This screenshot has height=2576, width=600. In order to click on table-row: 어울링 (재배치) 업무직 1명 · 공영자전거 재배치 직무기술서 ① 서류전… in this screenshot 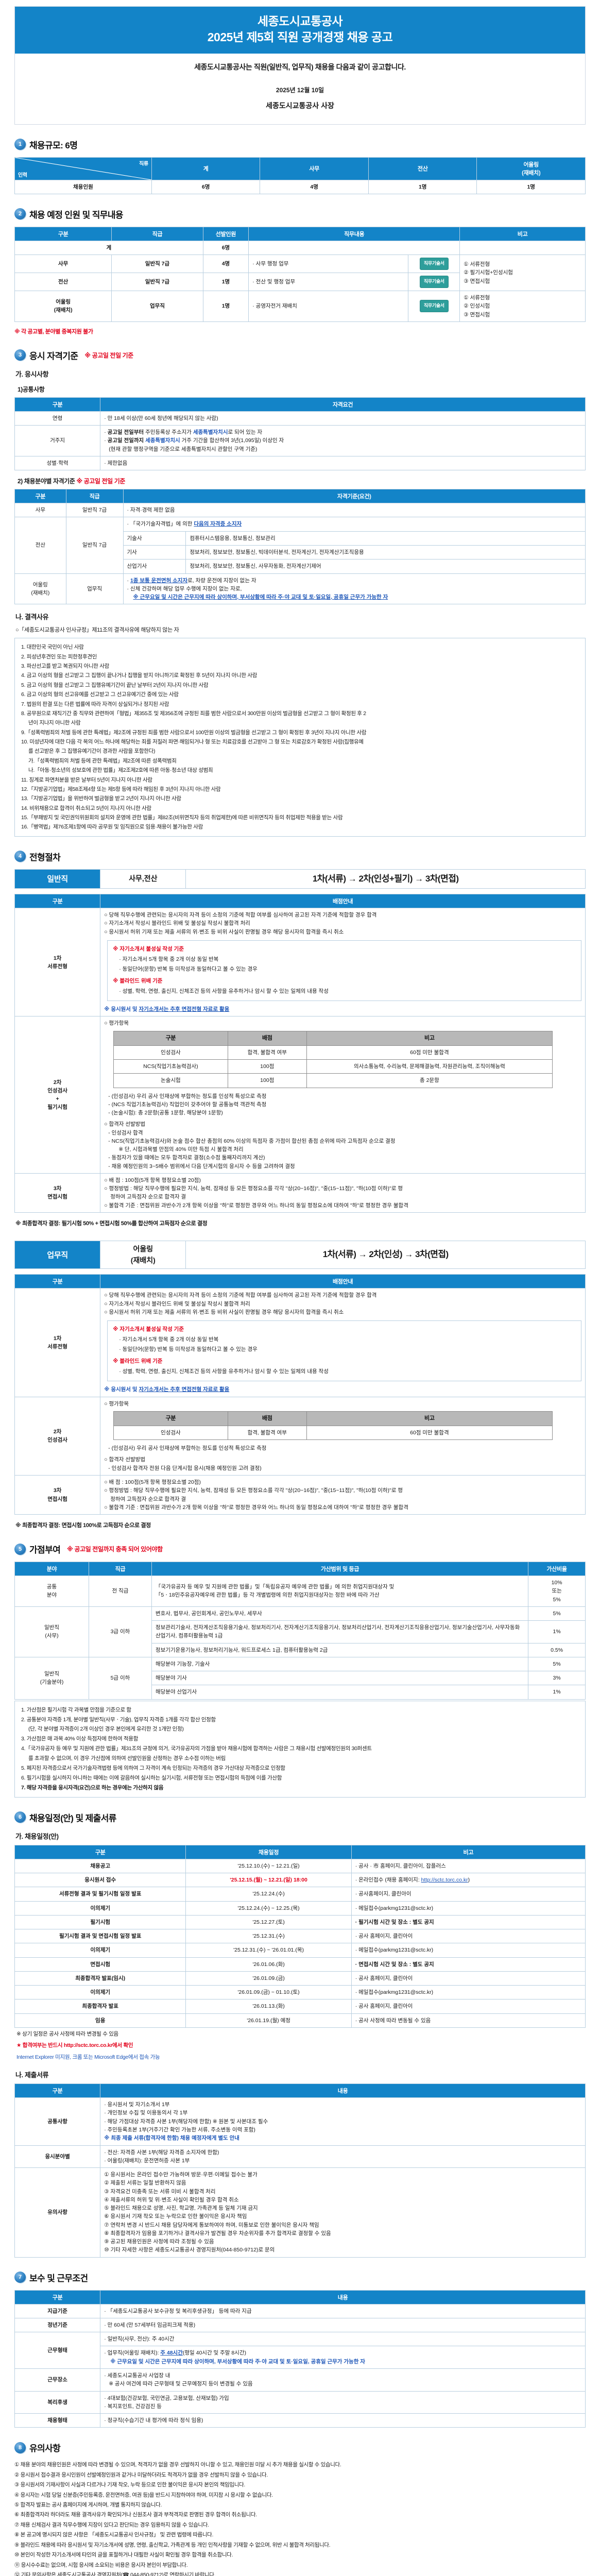, I will do `click(300, 306)`.